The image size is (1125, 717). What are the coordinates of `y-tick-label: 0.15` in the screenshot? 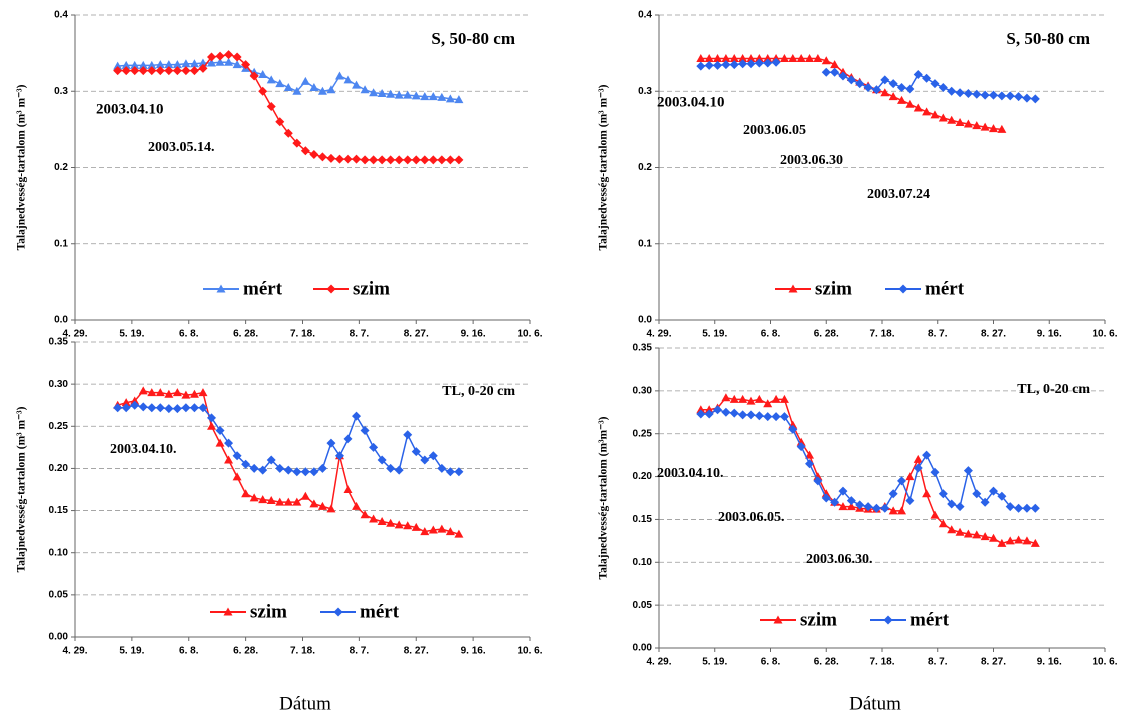 It's located at (59, 510).